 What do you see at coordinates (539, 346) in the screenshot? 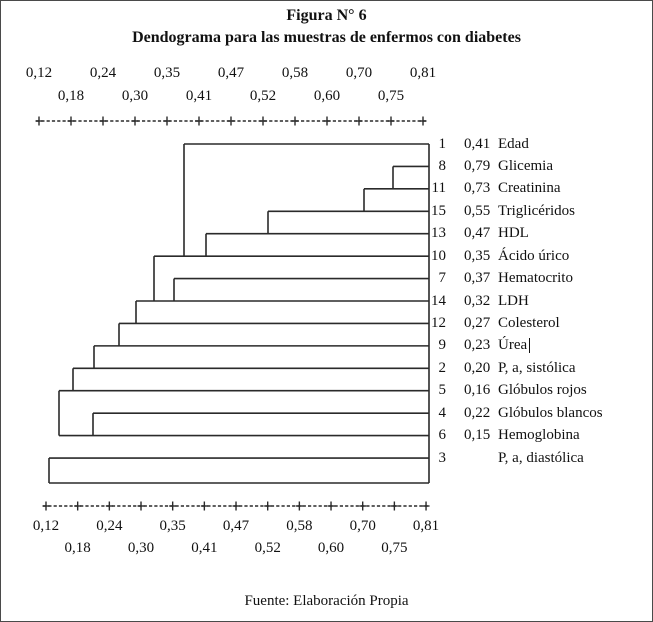
I see `leaf-row-9: 9 0,23 Úrea` at bounding box center [539, 346].